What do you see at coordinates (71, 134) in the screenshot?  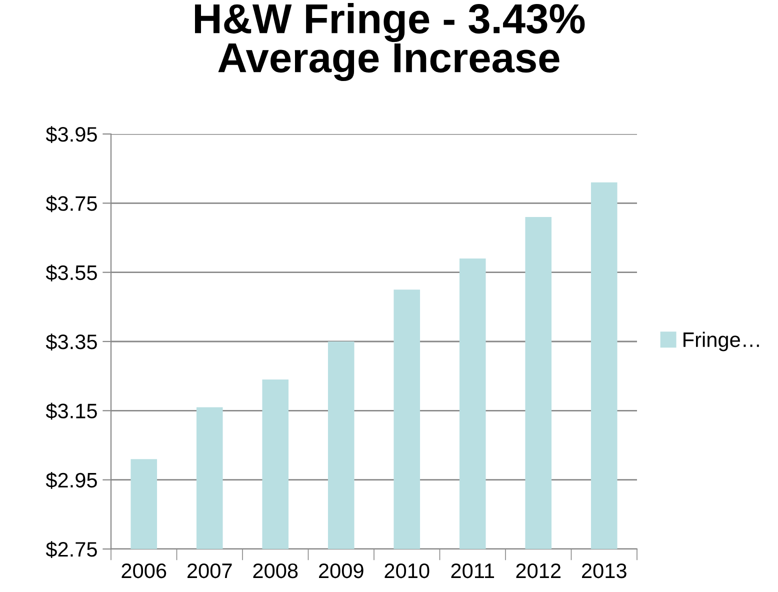 I see `y-tick-label: $3.95` at bounding box center [71, 134].